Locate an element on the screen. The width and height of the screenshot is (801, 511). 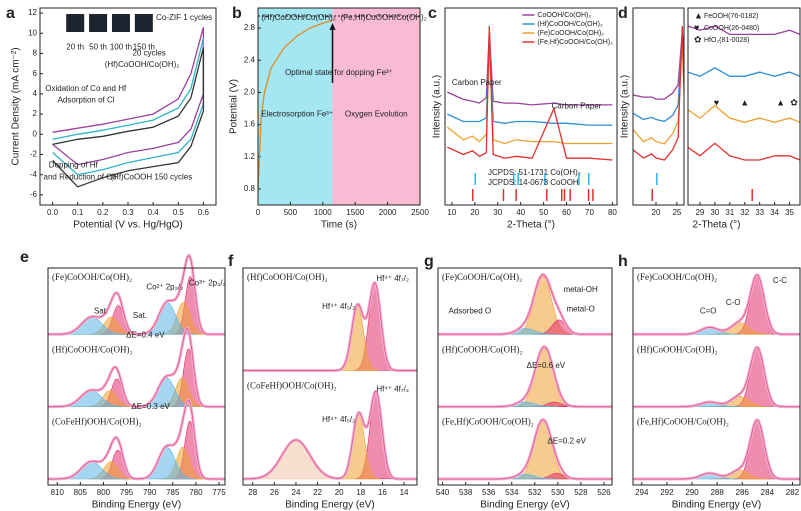
panel-letter: f is located at coordinates (231, 261).